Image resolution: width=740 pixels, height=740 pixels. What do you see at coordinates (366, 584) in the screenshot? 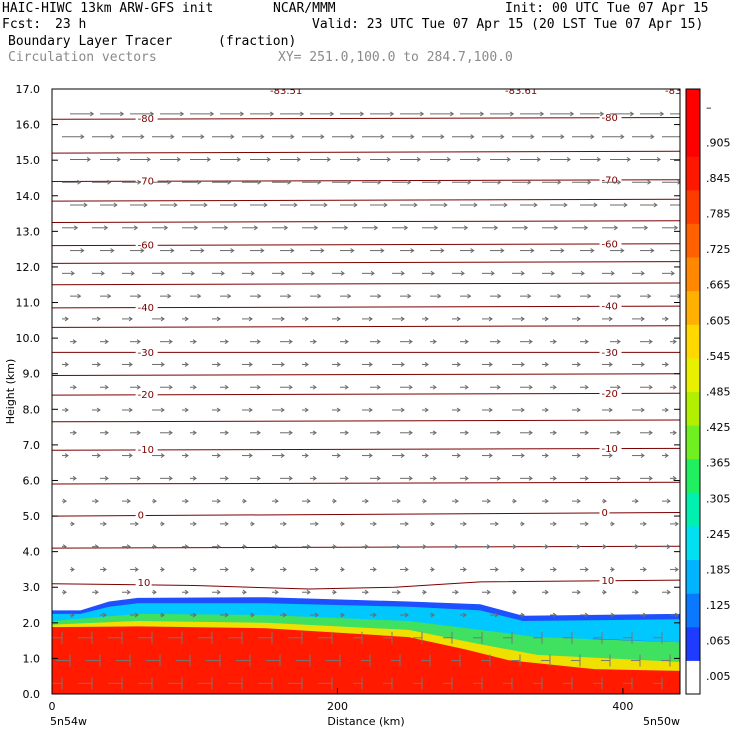
I see `temperature-contour` at bounding box center [366, 584].